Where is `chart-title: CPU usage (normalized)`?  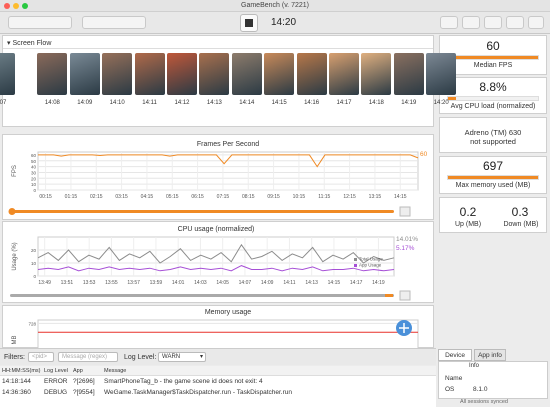 chart-title: CPU usage (normalized) is located at coordinates (216, 229).